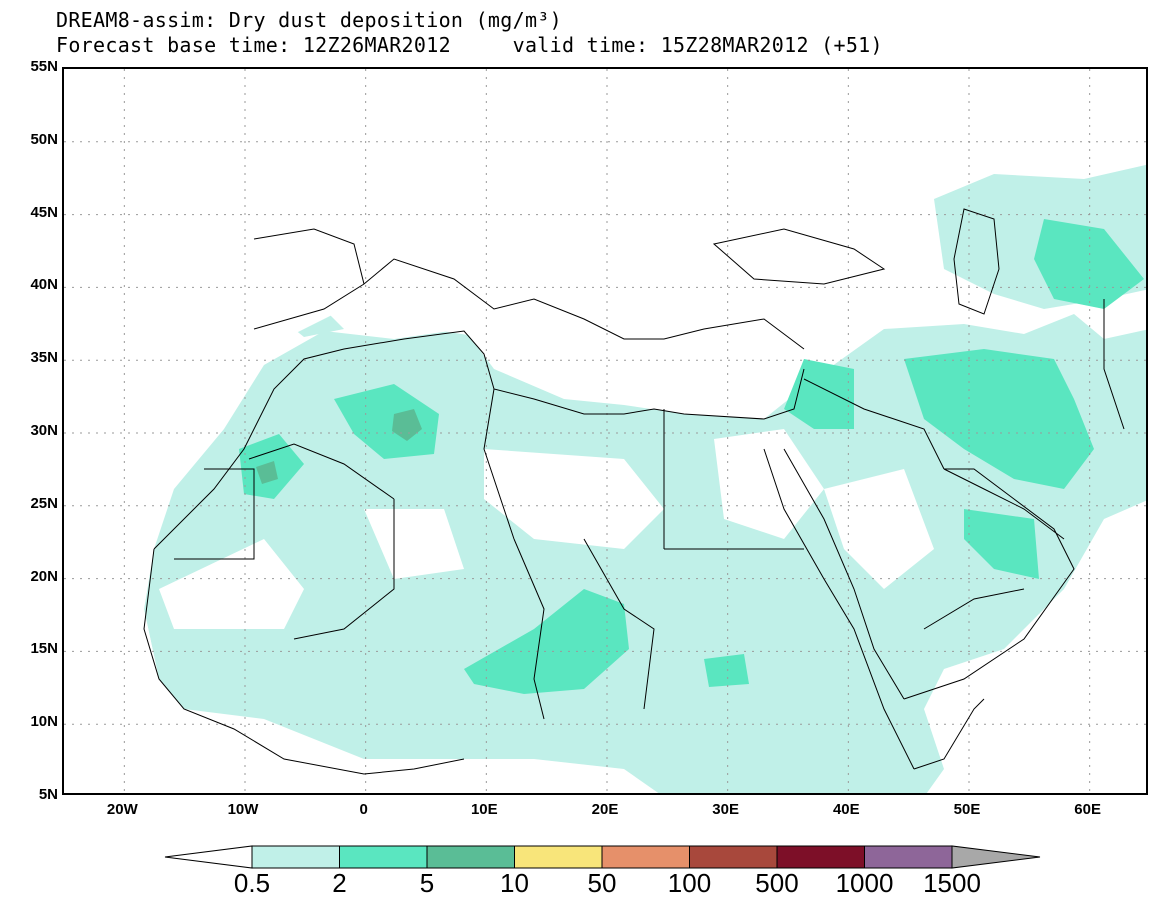  Describe the element at coordinates (1089, 264) in the screenshot. I see `dust-core-central-asia` at that location.